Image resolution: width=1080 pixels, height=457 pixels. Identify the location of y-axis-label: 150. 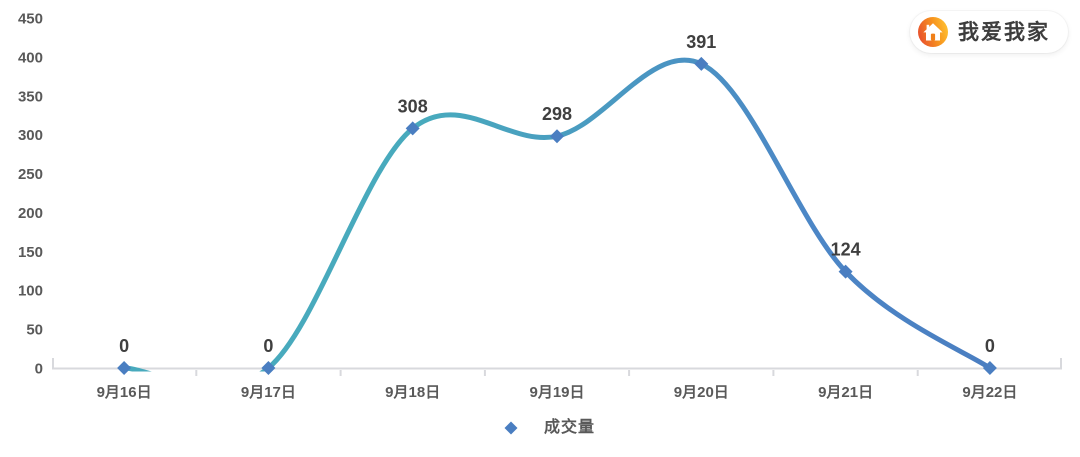
(30, 252).